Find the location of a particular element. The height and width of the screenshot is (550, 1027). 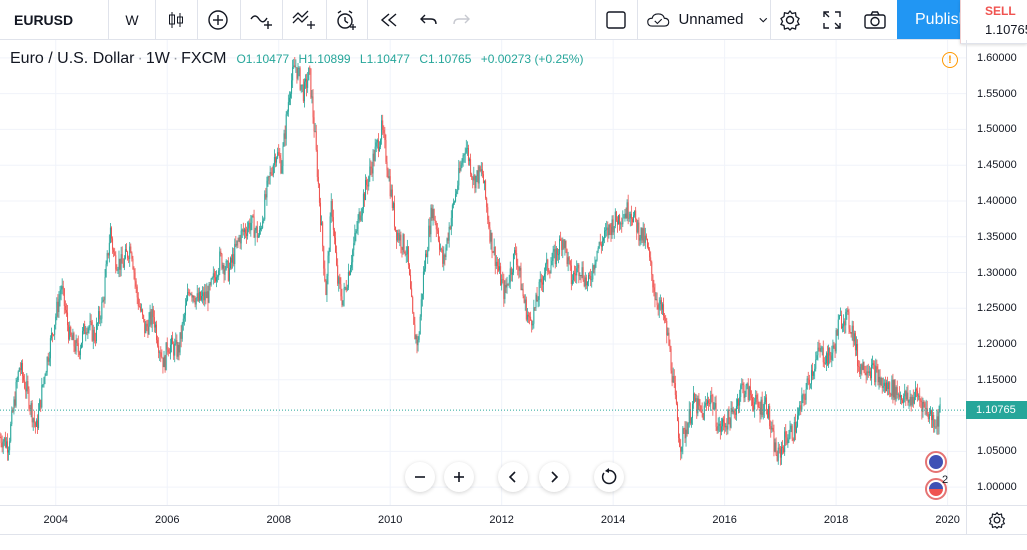

replay-button is located at coordinates (389, 19).